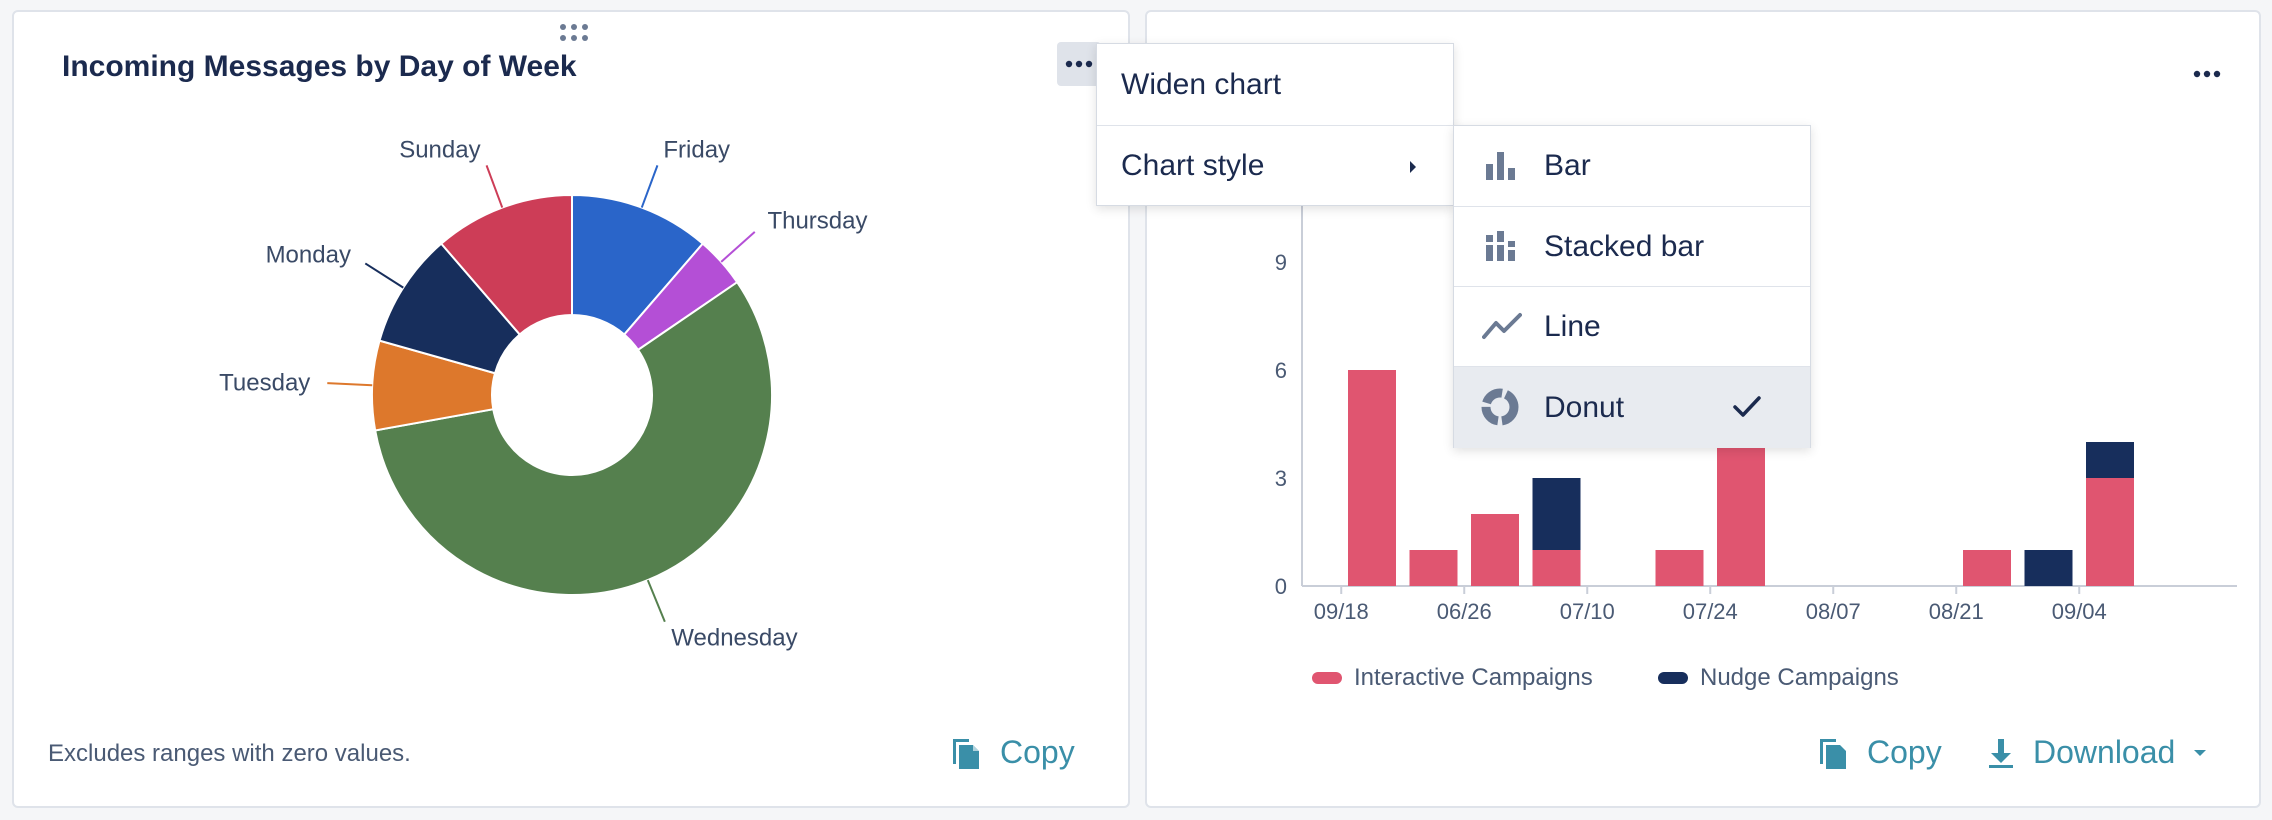  What do you see at coordinates (1710, 611) in the screenshot?
I see `x-tick-label: 07/24` at bounding box center [1710, 611].